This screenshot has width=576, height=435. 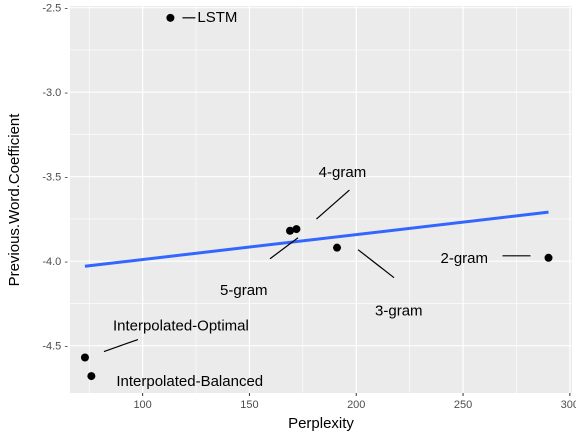 What do you see at coordinates (244, 290) in the screenshot?
I see `point-label: 5-gram` at bounding box center [244, 290].